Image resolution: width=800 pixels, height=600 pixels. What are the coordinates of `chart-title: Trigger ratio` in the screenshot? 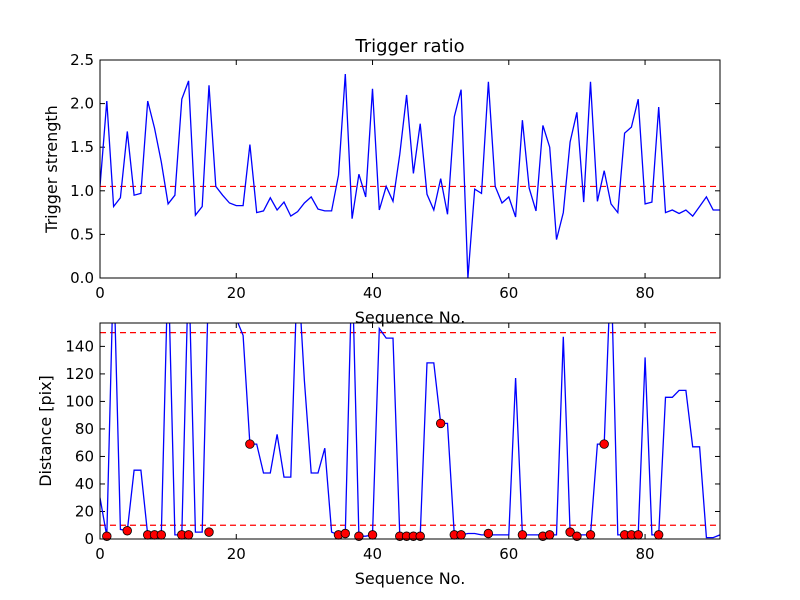 It's located at (409, 46).